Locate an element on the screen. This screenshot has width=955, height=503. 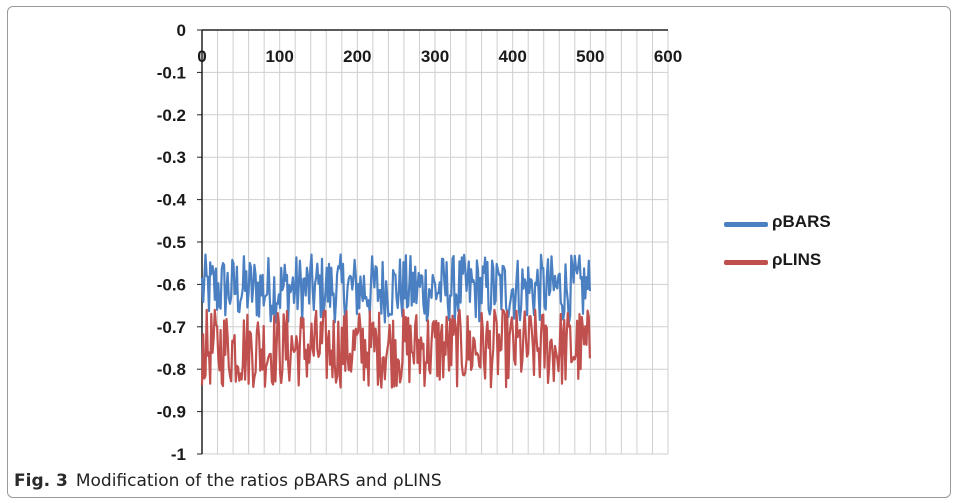
legend-swatch-bars is located at coordinates (746, 224).